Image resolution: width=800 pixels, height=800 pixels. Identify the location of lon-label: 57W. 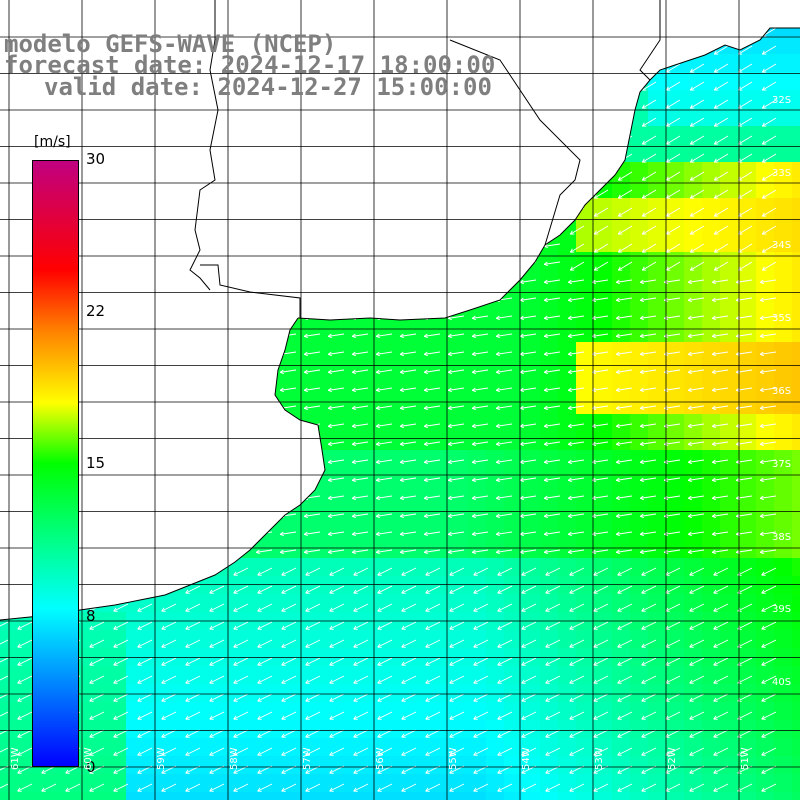
(307, 758).